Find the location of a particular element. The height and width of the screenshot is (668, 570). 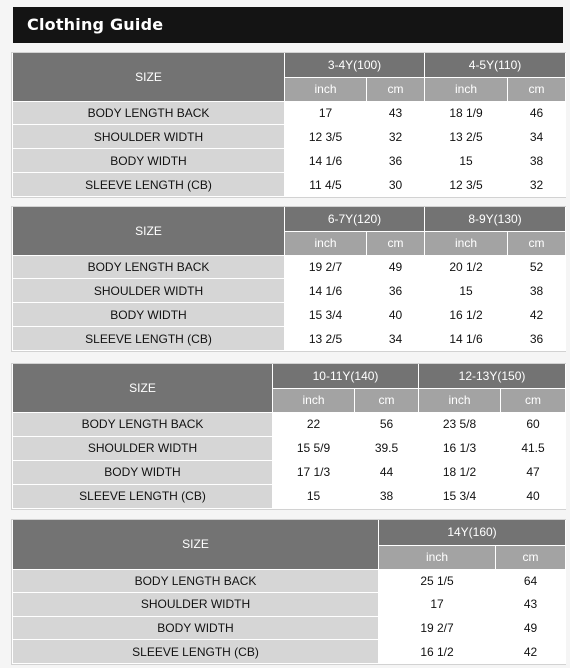

value-cell: 43 is located at coordinates (530, 604).